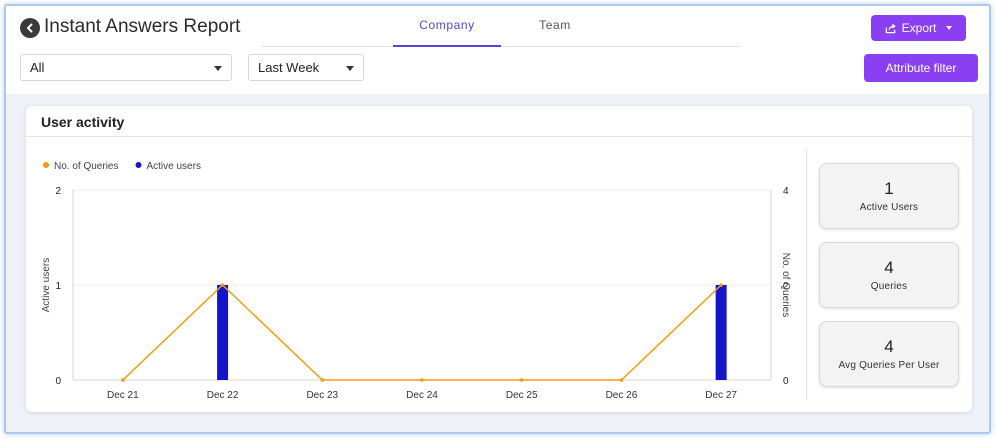  What do you see at coordinates (289, 67) in the screenshot?
I see `date-range-select-value: Last Week` at bounding box center [289, 67].